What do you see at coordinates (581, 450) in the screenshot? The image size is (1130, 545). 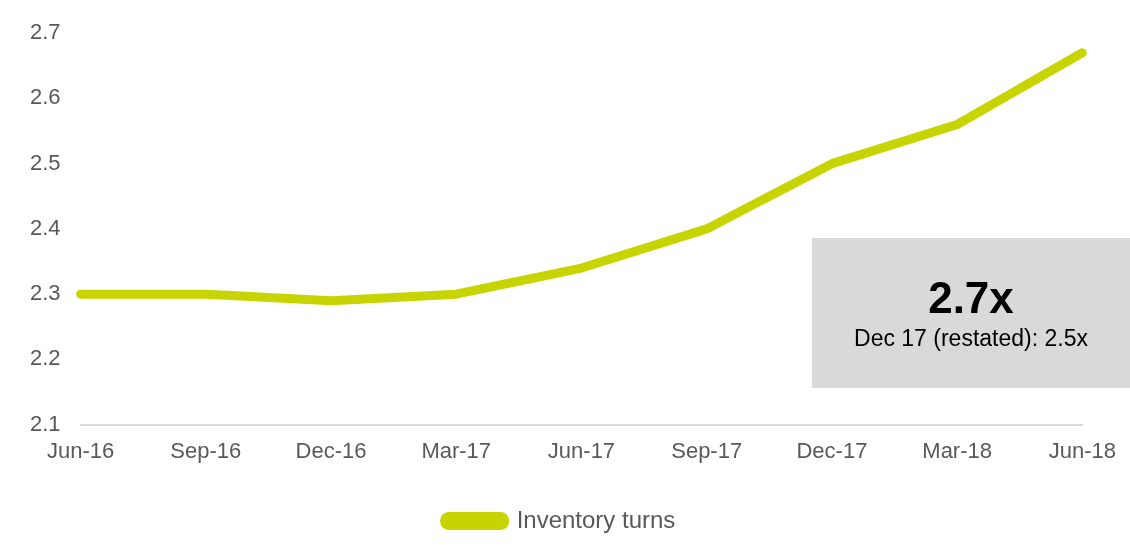 I see `x-tick-label: Jun-17` at bounding box center [581, 450].